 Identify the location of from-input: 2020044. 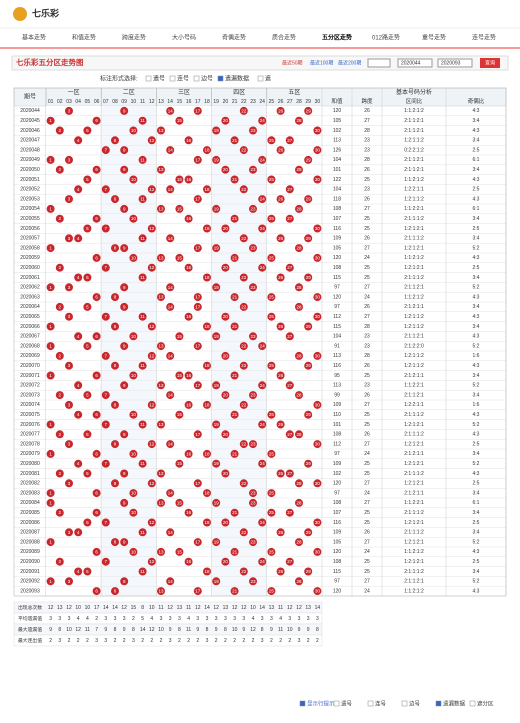
(411, 63).